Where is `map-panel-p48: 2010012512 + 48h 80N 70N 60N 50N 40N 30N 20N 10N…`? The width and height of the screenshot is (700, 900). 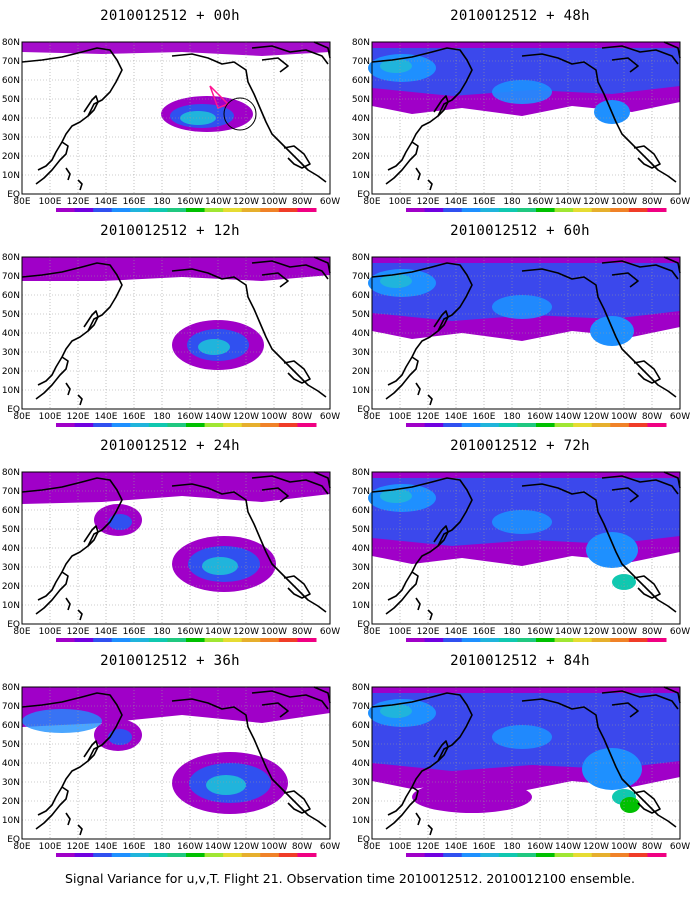 map-panel-p48: 2010012512 + 48h 80N 70N 60N 50N 40N 30N 20N 10N… is located at coordinates (520, 106).